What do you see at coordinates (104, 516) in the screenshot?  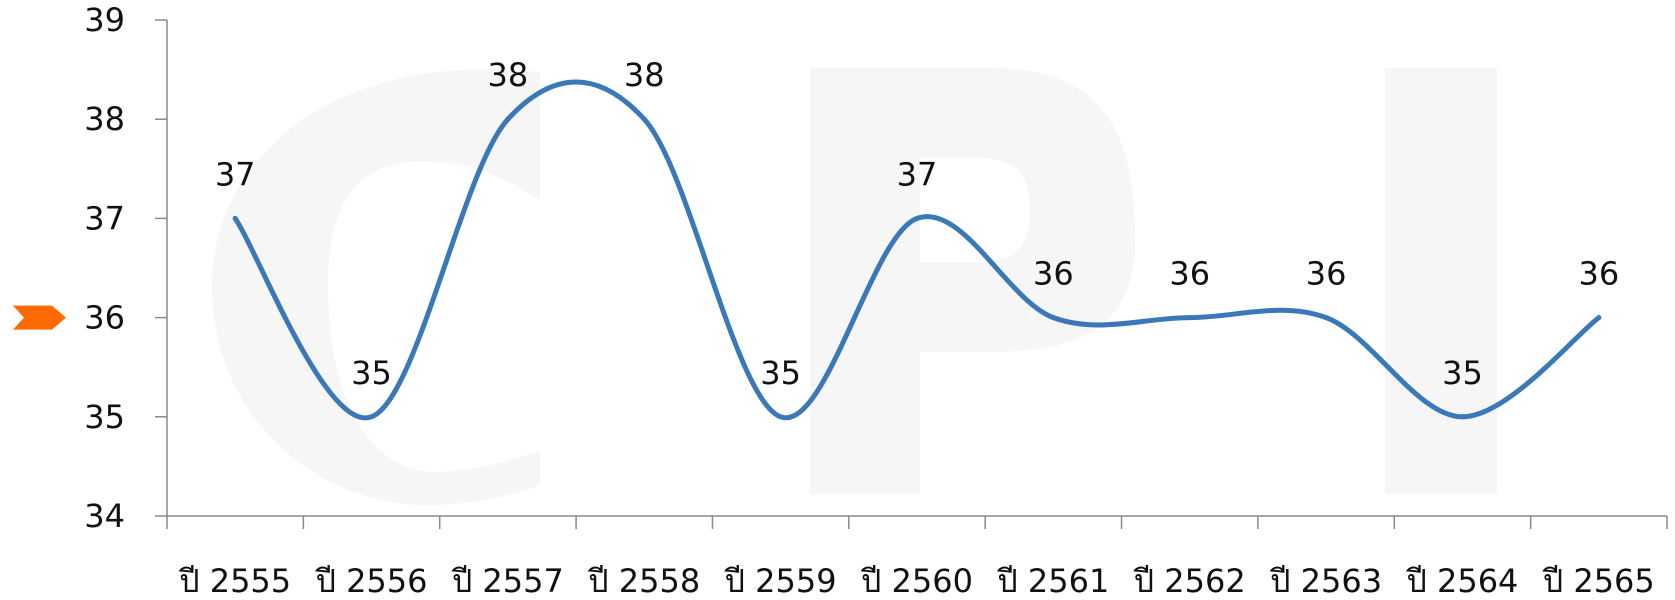 I see `y-tick-label: 34` at bounding box center [104, 516].